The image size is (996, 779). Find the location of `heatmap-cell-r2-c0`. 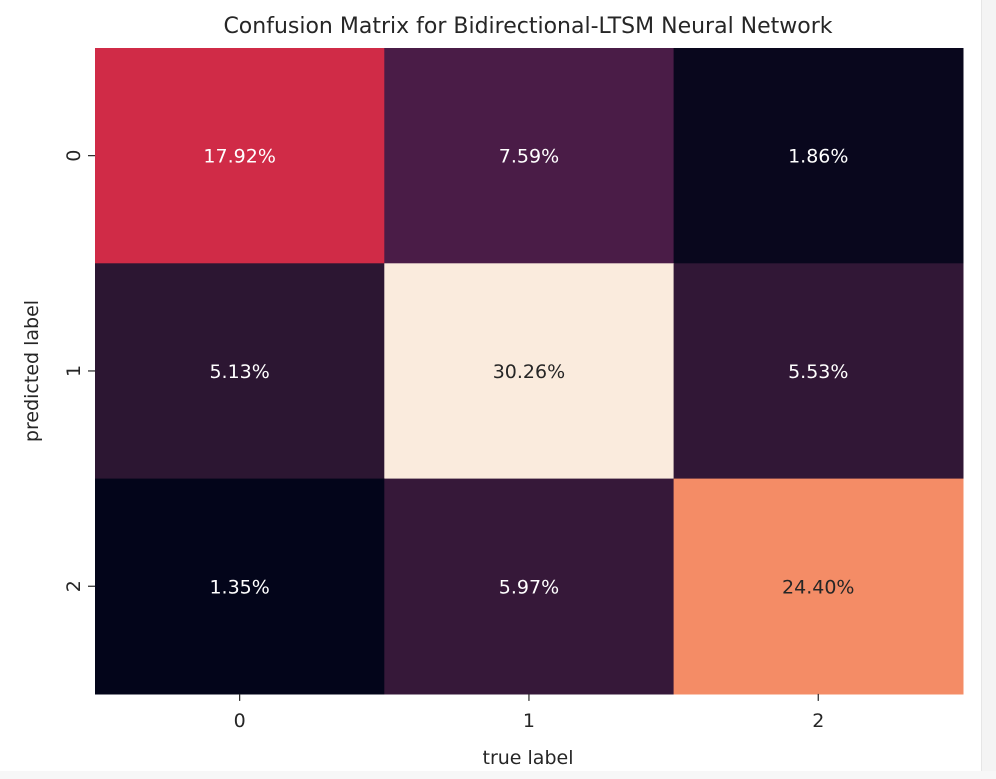

heatmap-cell-r2-c0 is located at coordinates (240, 586).